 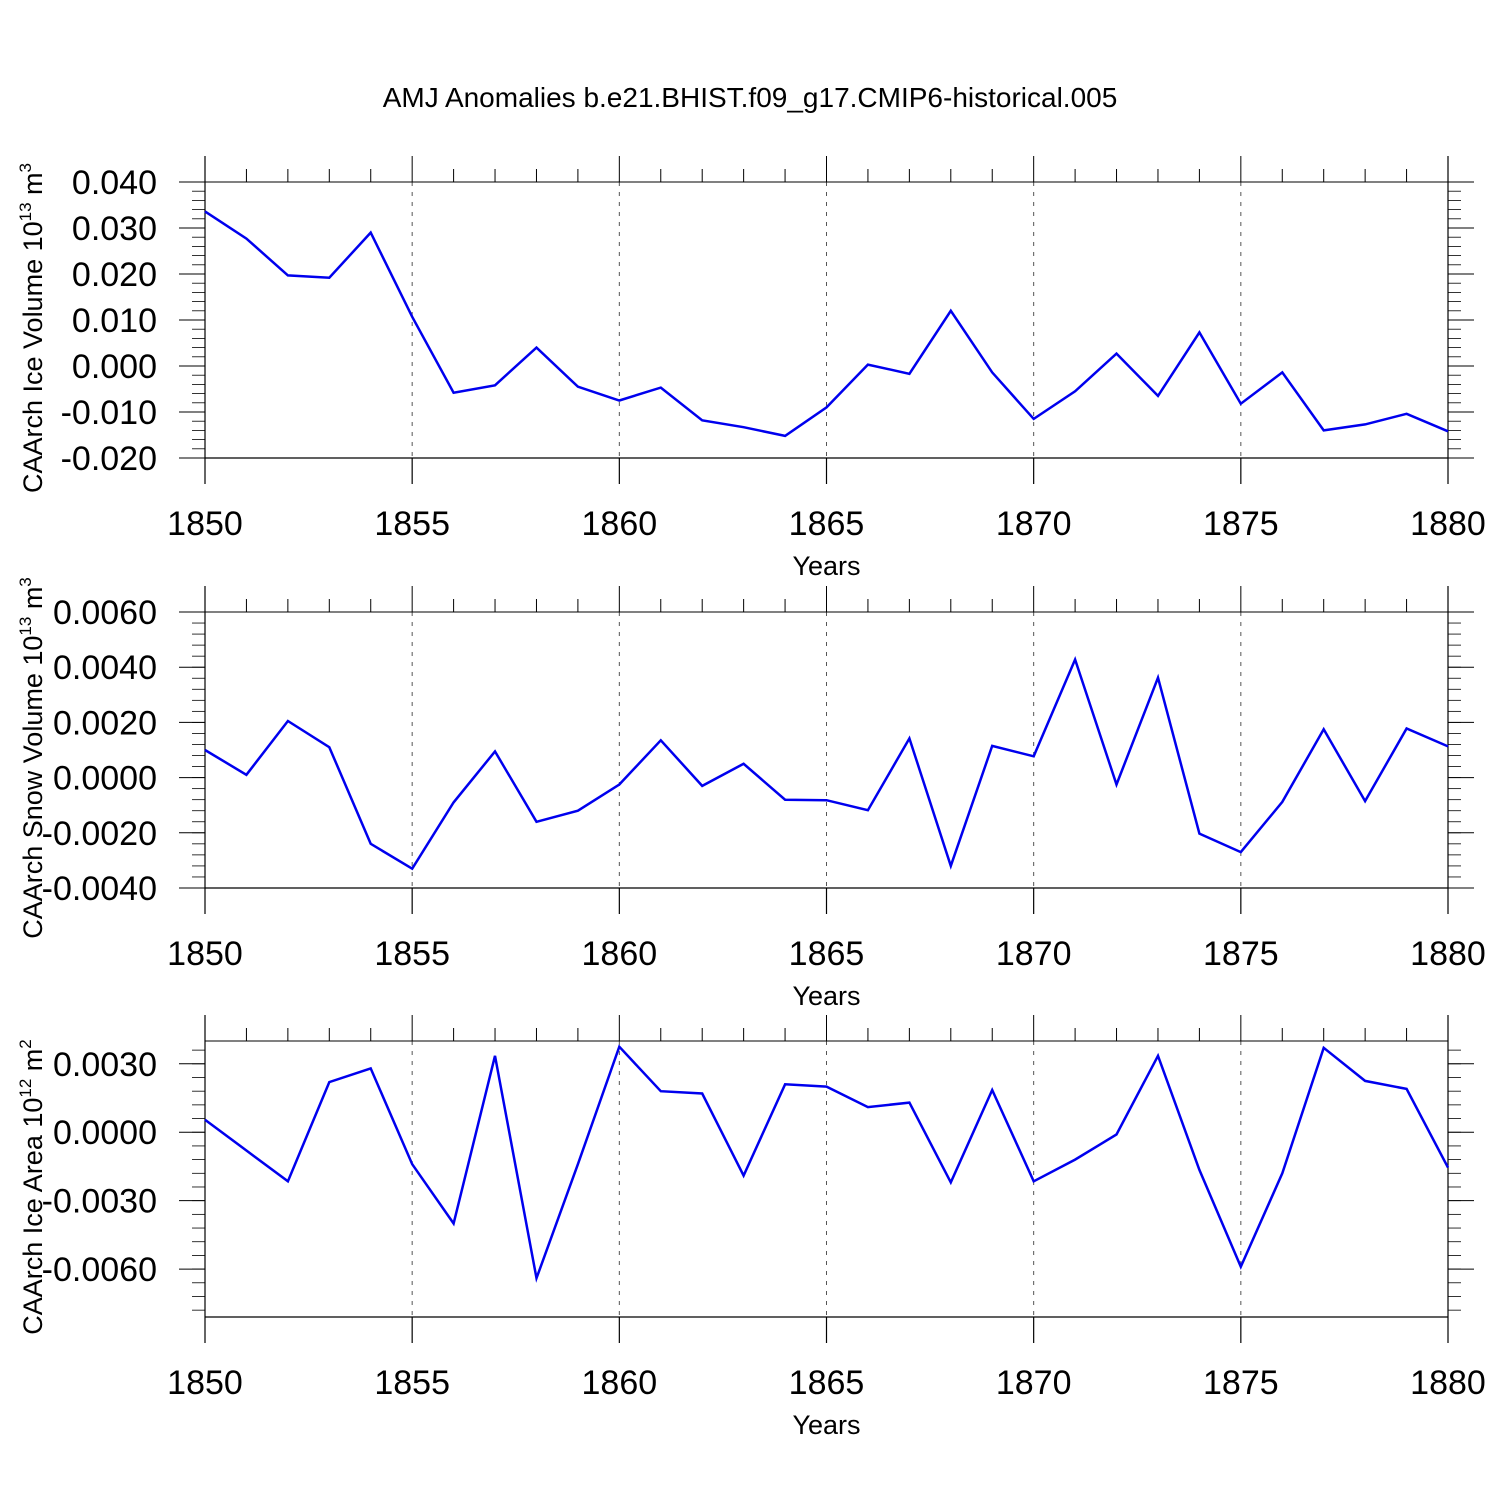 What do you see at coordinates (114, 183) in the screenshot?
I see `y-tick-label: 0.040` at bounding box center [114, 183].